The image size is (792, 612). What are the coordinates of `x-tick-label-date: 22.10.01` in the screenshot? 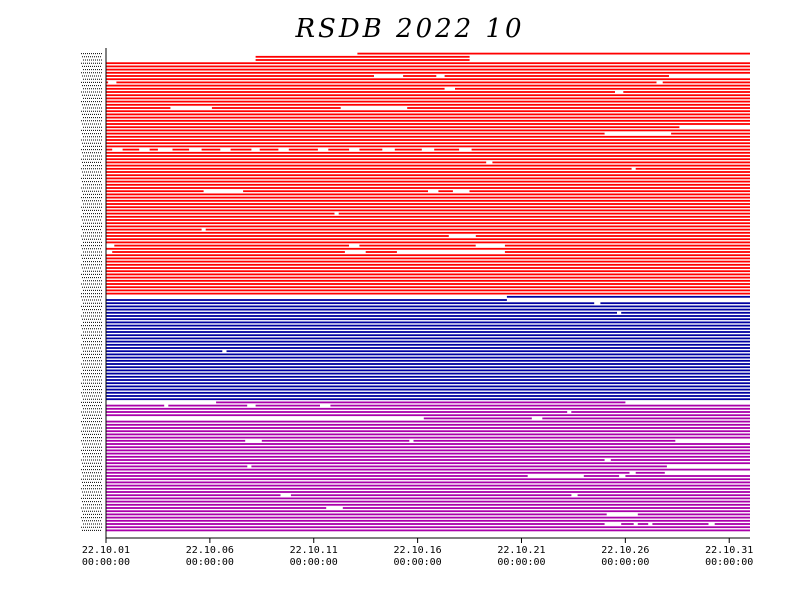 It's located at (106, 550).